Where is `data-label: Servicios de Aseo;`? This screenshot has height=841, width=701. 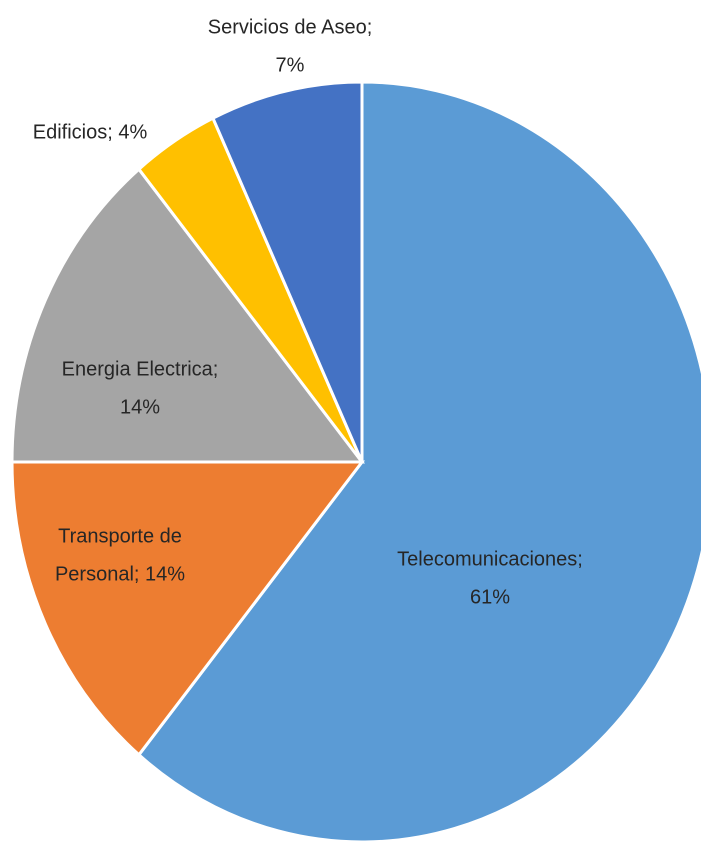 data-label: Servicios de Aseo; is located at coordinates (290, 27).